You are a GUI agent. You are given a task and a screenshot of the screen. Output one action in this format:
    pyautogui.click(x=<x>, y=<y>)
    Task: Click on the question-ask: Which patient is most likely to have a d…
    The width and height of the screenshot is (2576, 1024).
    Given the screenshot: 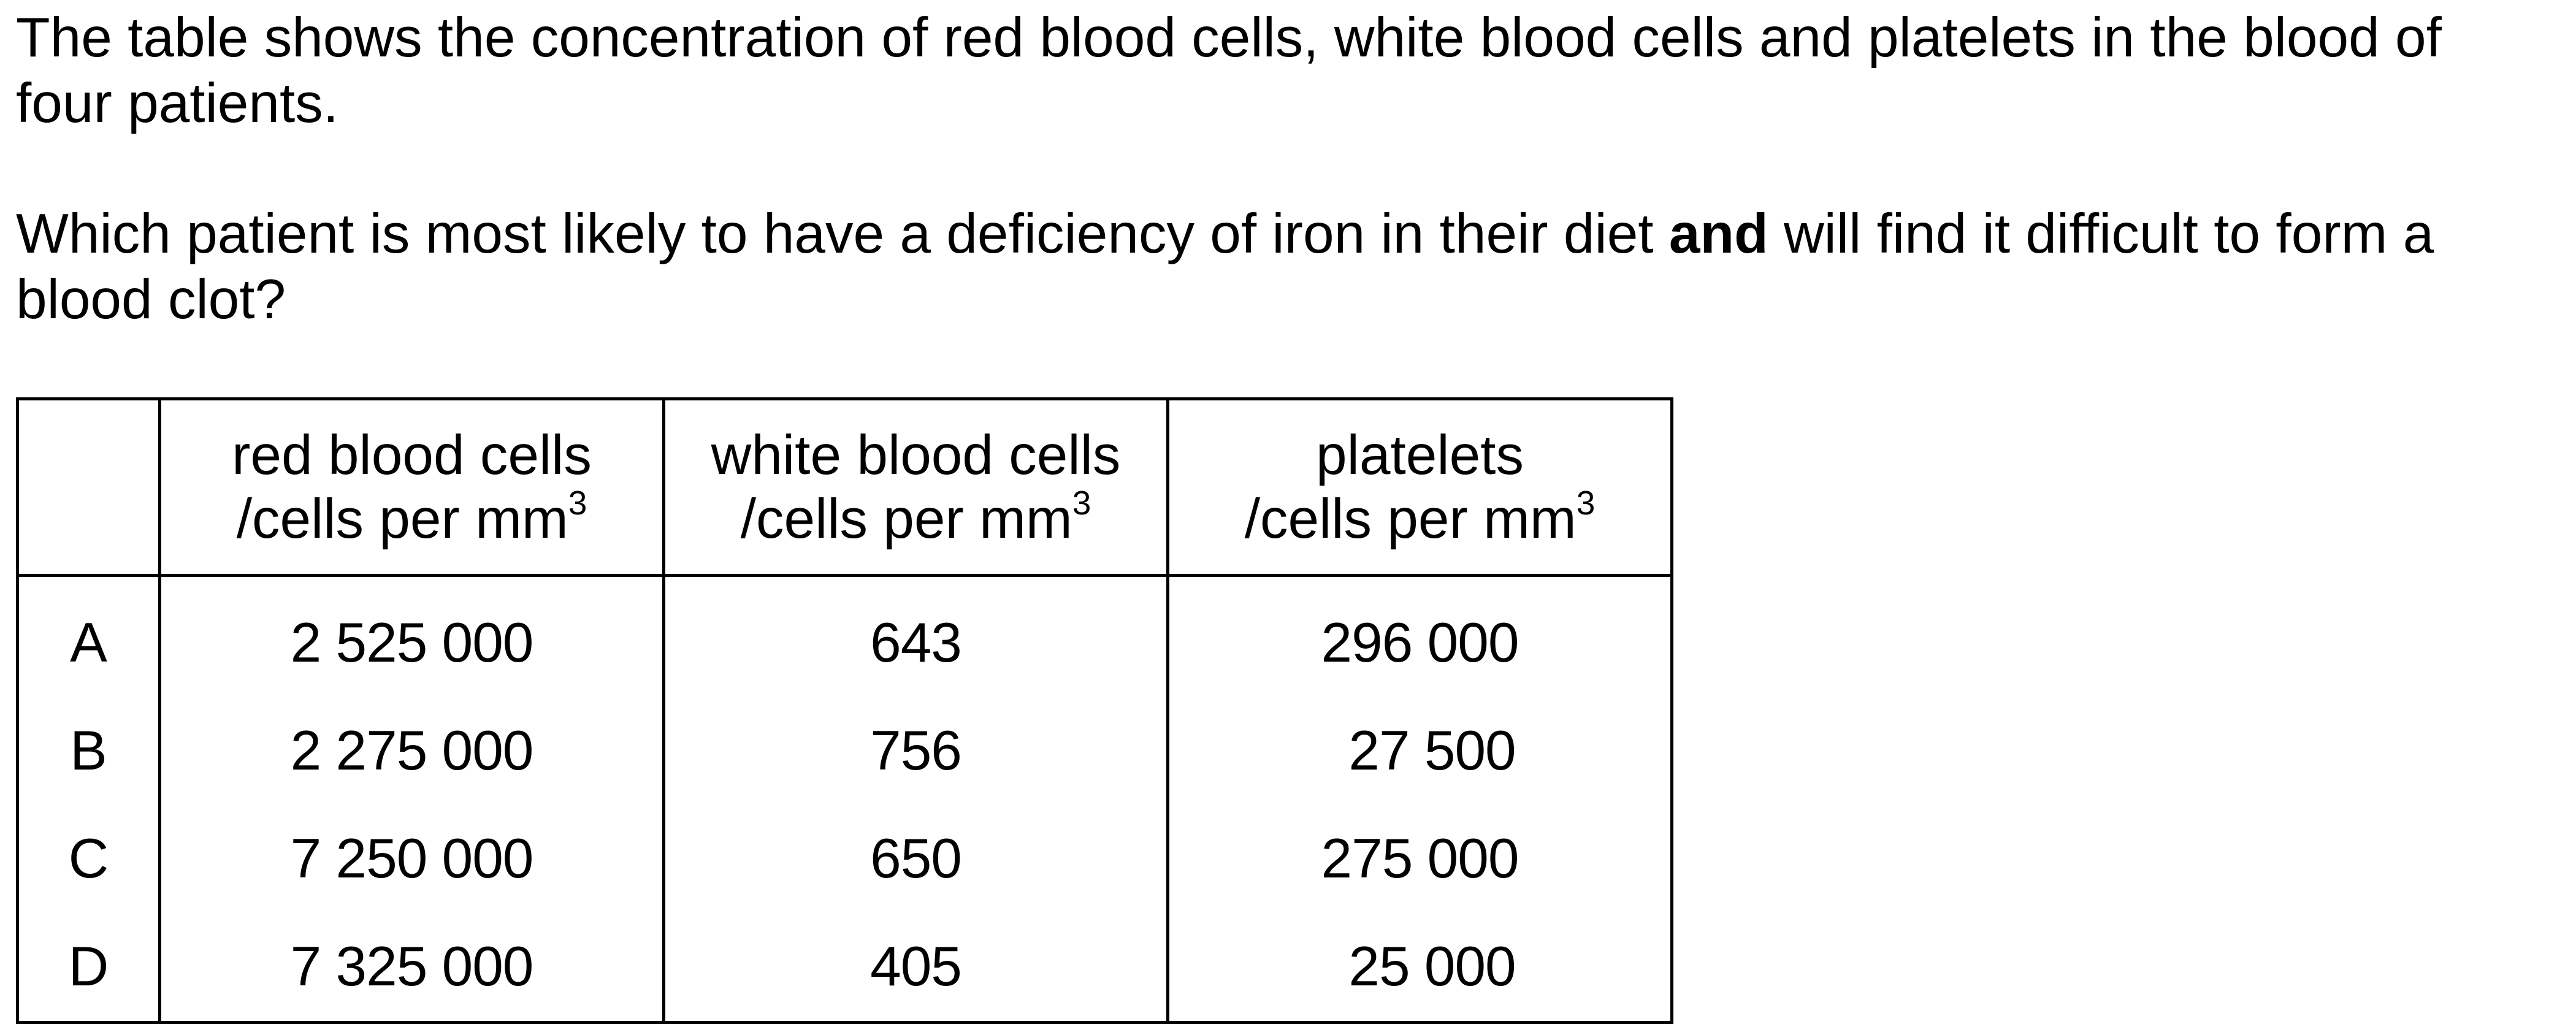 What is the action you would take?
    pyautogui.click(x=1273, y=266)
    